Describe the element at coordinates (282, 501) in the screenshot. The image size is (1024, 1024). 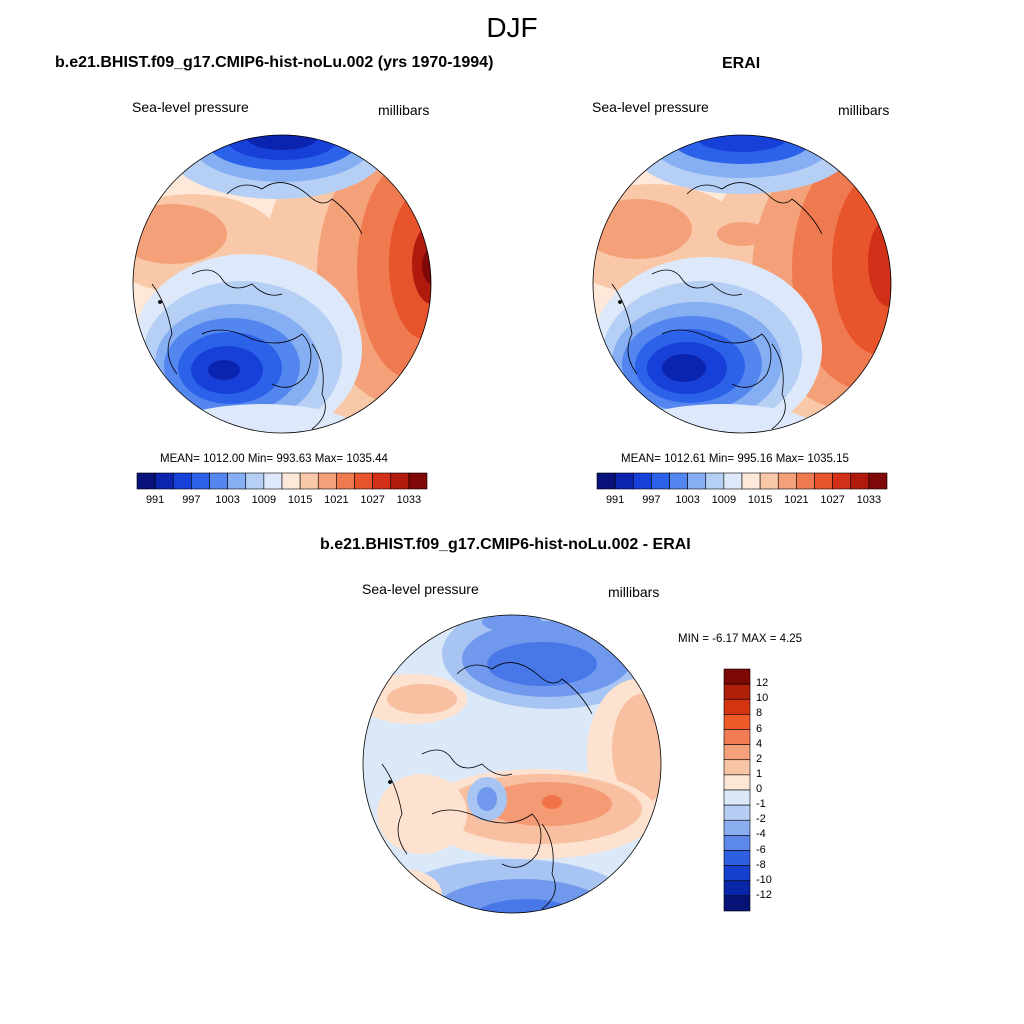
I see `model-colorbar-labels: 991 997 1003 1009 1015 1021 1027 1033` at that location.